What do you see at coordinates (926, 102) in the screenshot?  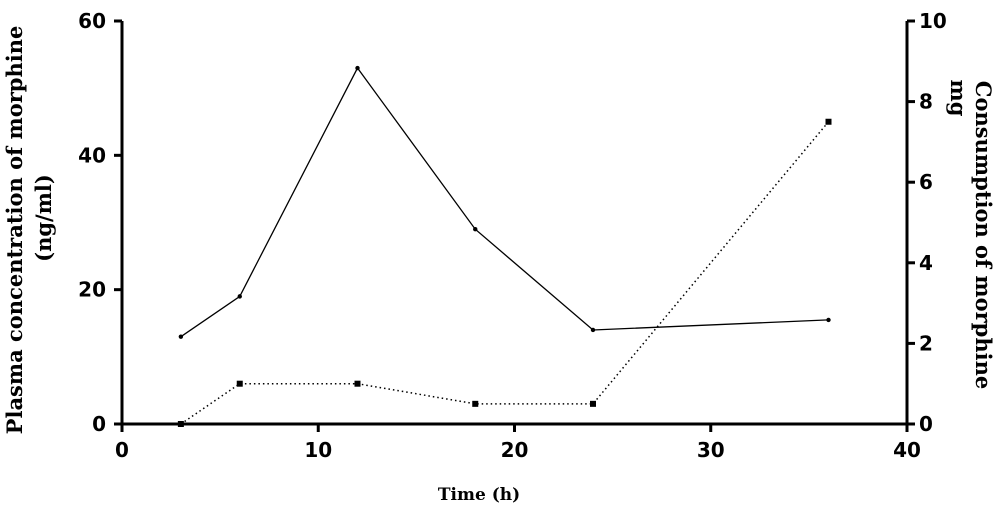 I see `right-y-tick-label: 8` at bounding box center [926, 102].